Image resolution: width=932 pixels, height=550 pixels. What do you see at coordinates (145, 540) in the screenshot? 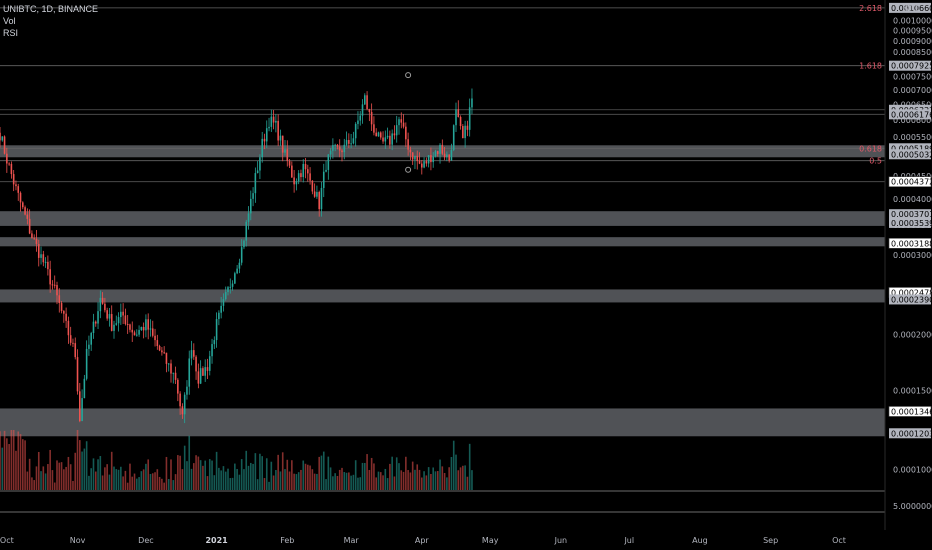
I see `time-axis-label: Dec` at bounding box center [145, 540].